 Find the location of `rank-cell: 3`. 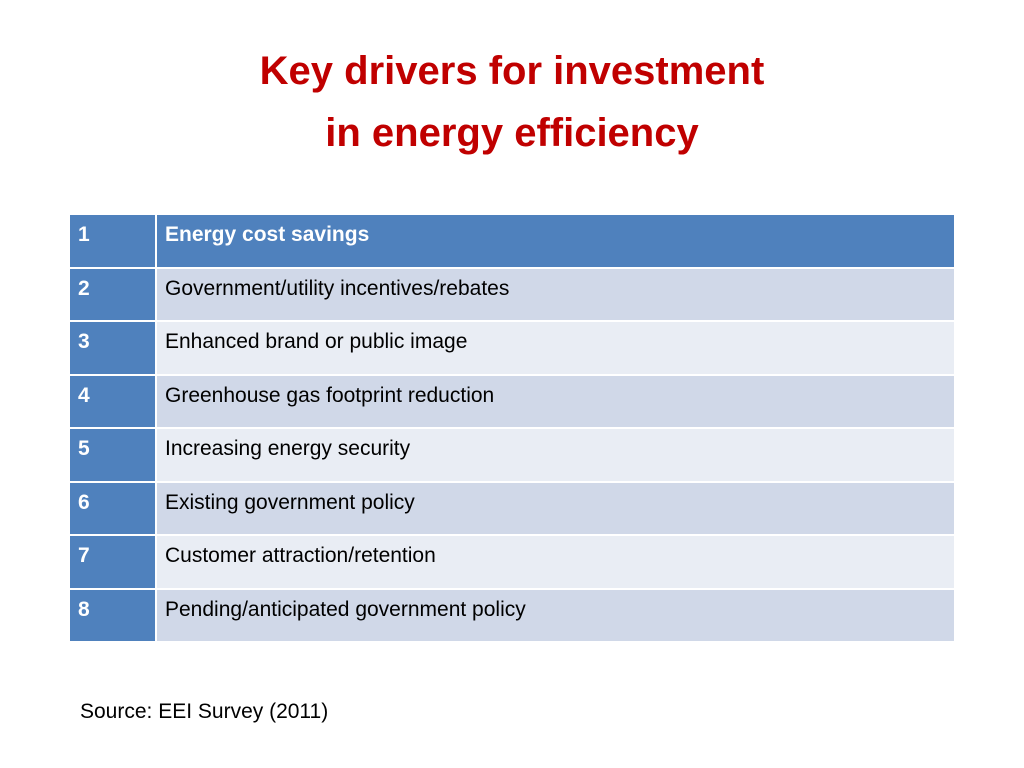

rank-cell: 3 is located at coordinates (112, 348).